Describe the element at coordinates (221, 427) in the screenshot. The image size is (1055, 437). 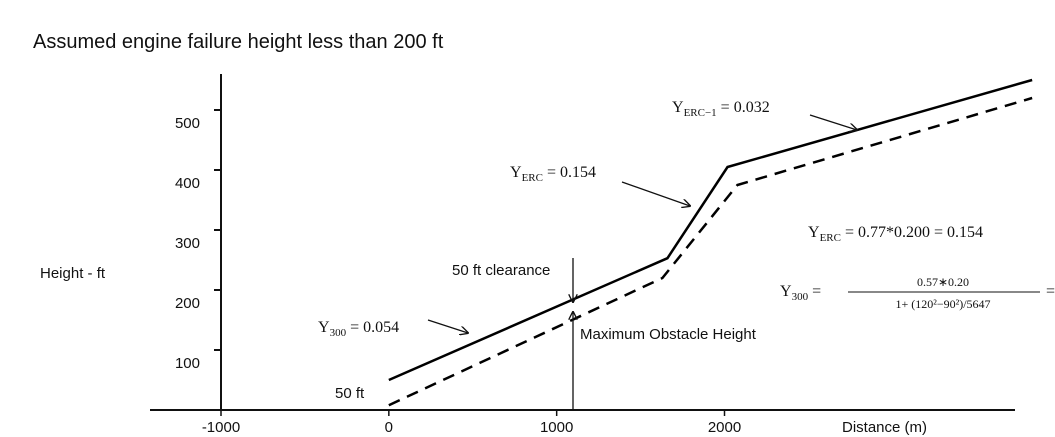
I see `x-tick-label: -1000` at that location.